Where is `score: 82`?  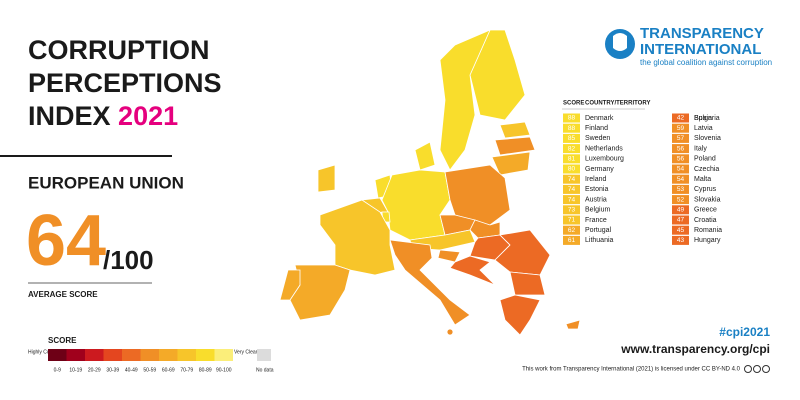 score: 82 is located at coordinates (572, 148).